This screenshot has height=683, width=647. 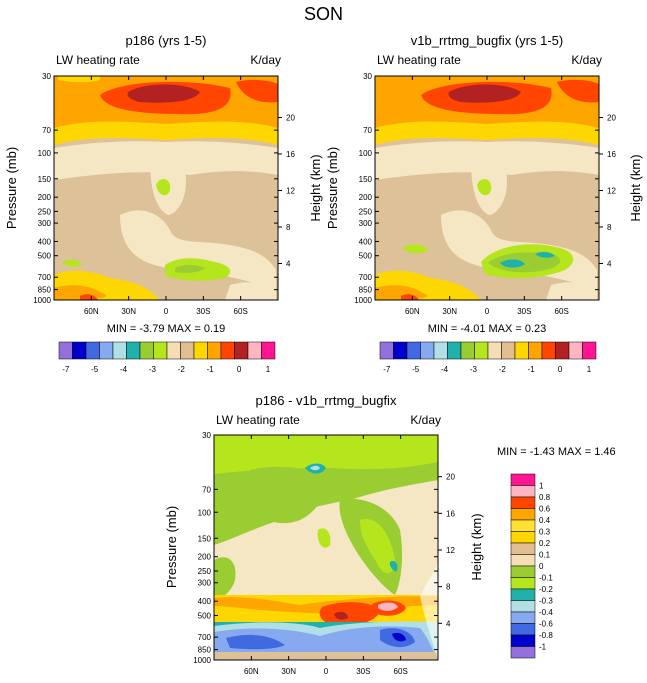 I want to click on x-tick-label: 30N, so click(x=449, y=311).